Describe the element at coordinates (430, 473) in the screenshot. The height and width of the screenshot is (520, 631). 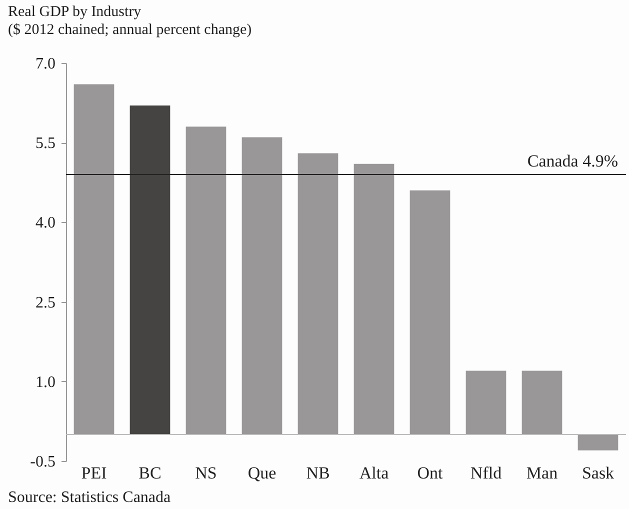
I see `x-tick-label: Ont` at that location.